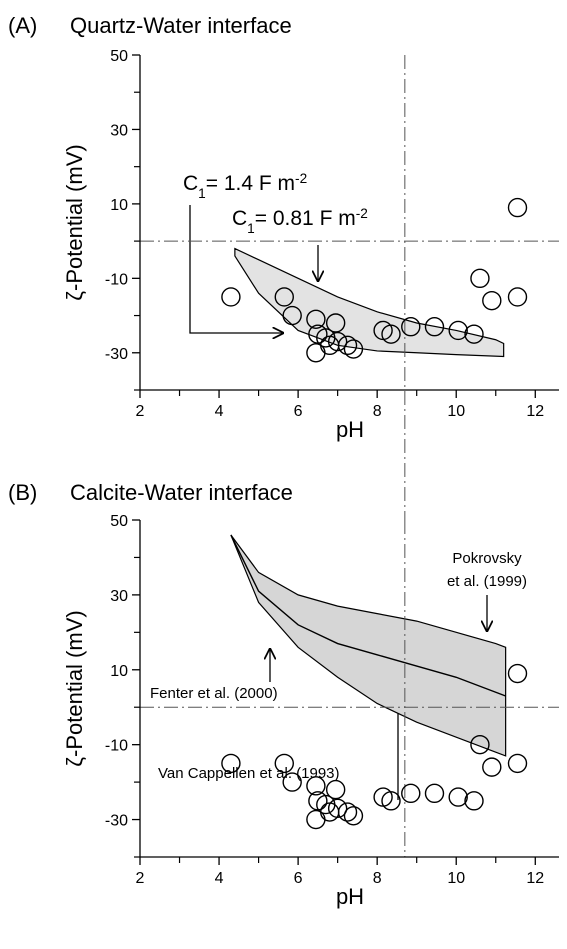 This screenshot has height=949, width=567. What do you see at coordinates (305, 218) in the screenshot?
I see `annotation-part: = 0.81 F m` at bounding box center [305, 218].